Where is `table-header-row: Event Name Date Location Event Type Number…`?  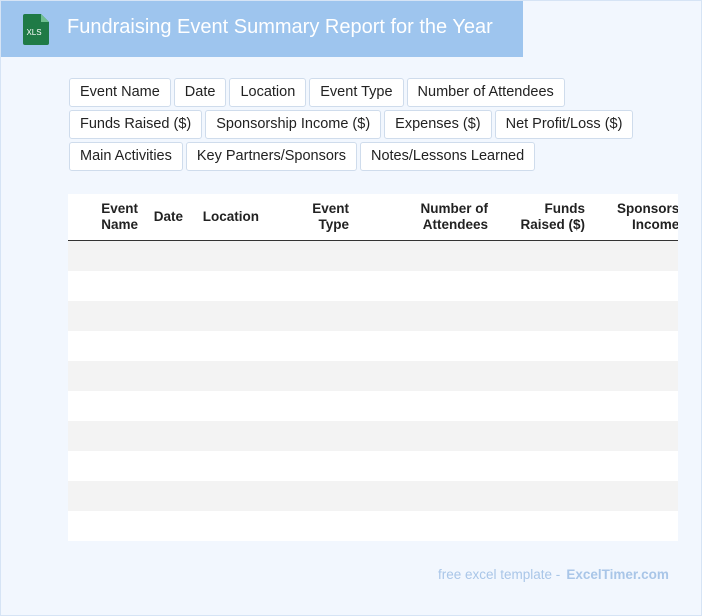 table-header-row: Event Name Date Location Event Type Number… is located at coordinates (373, 217).